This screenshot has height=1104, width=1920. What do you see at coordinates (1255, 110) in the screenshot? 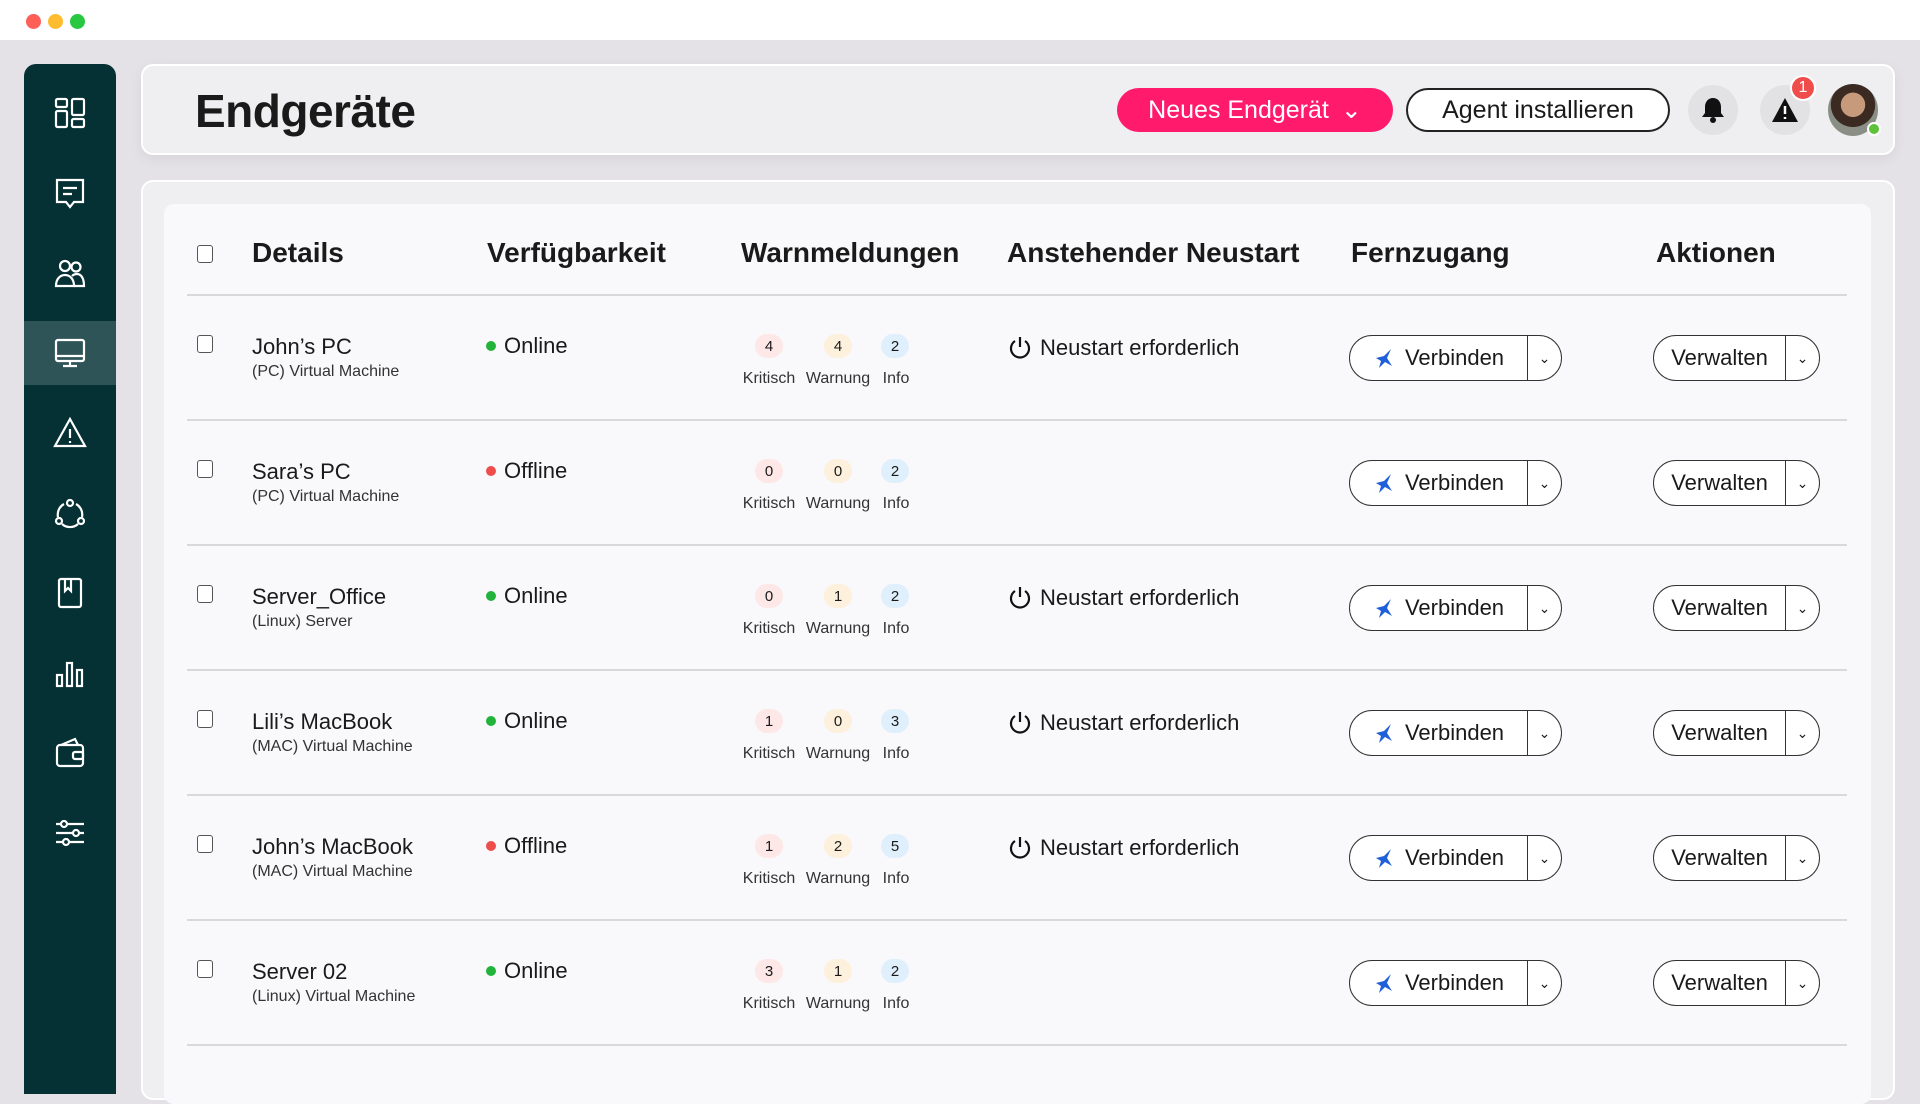
I see `new-device-button: Neues Endgerät ⌄` at bounding box center [1255, 110].